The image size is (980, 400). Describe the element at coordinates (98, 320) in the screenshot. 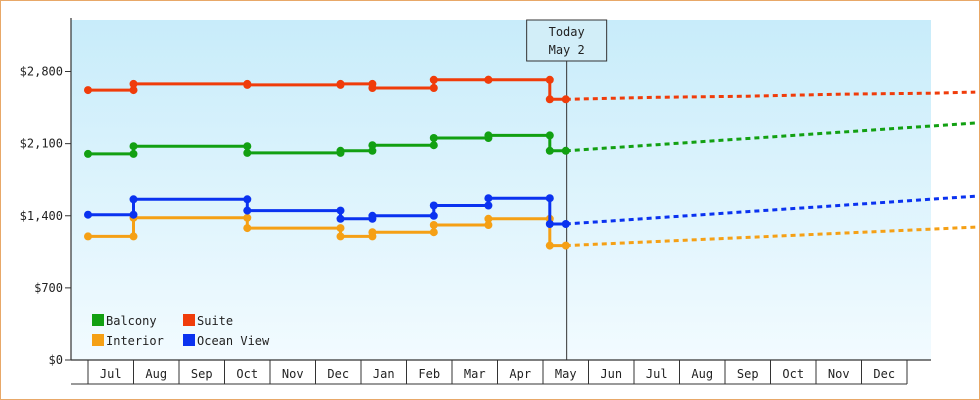

I see `legend-swatch-balcony` at that location.